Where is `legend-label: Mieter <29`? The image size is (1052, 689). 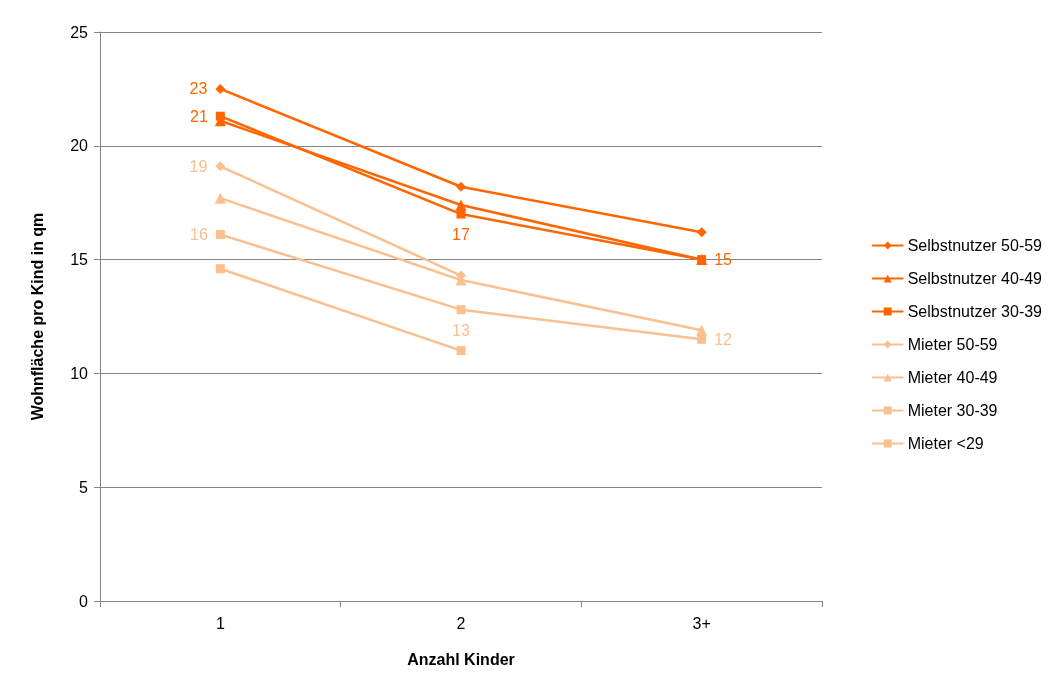 legend-label: Mieter <29 is located at coordinates (945, 443).